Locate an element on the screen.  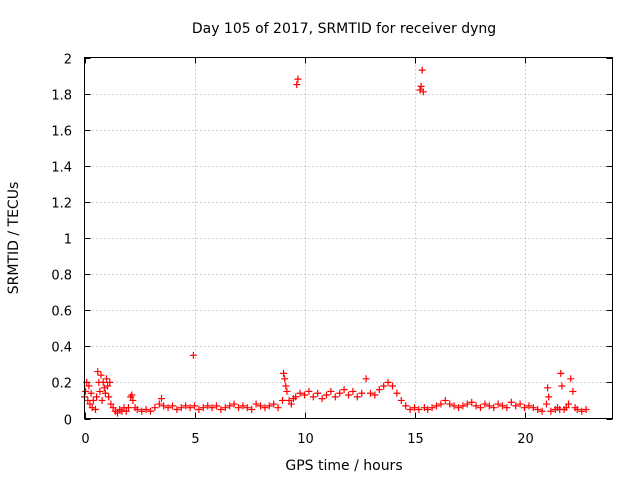
x-tick-label: 15 is located at coordinates (415, 439).